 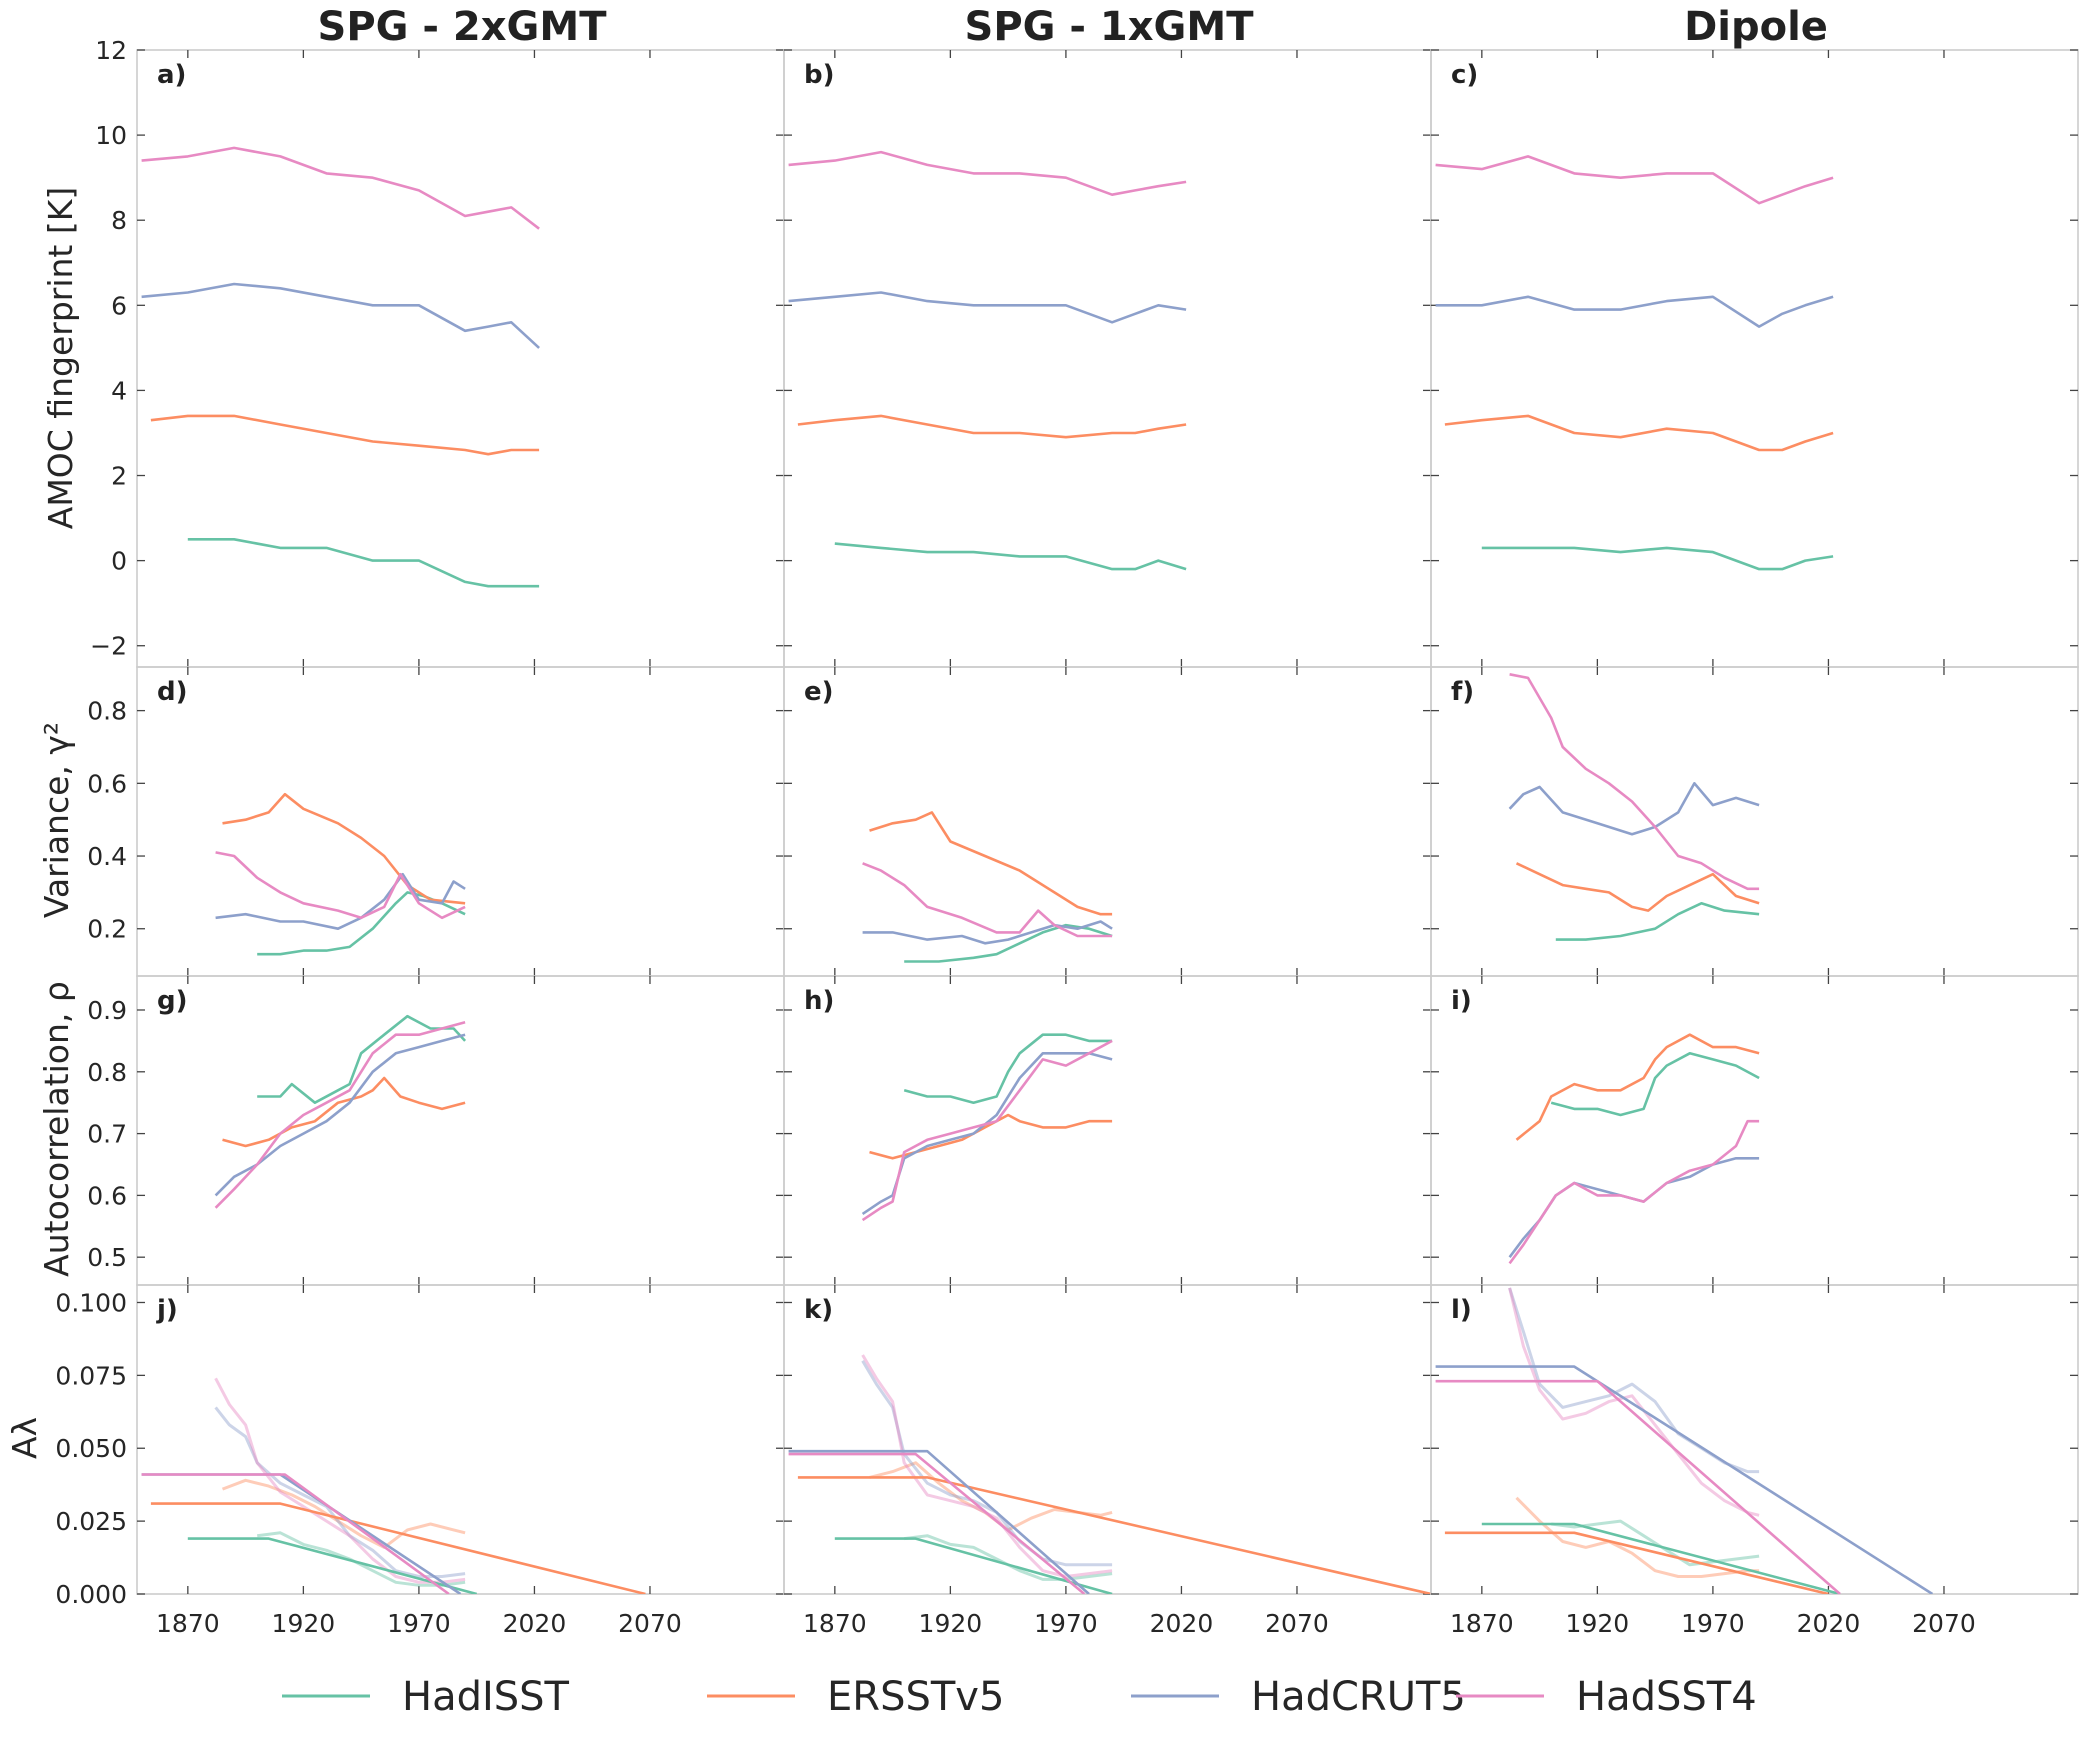 I want to click on panel-lambda-2: 1870 1920 1970 2020 2070 k), so click(x=1107, y=1461).